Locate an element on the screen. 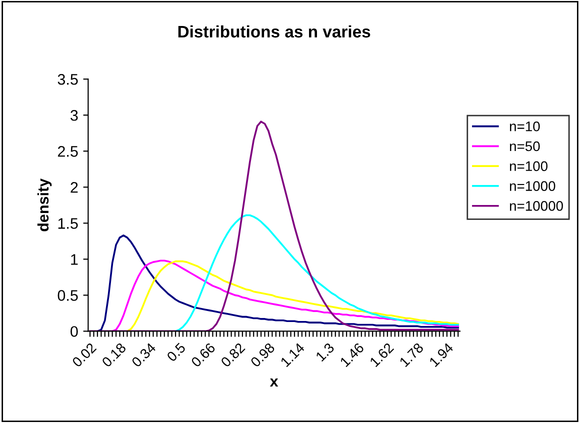 This screenshot has height=423, width=580. x-tick-label: 0.98 is located at coordinates (263, 355).